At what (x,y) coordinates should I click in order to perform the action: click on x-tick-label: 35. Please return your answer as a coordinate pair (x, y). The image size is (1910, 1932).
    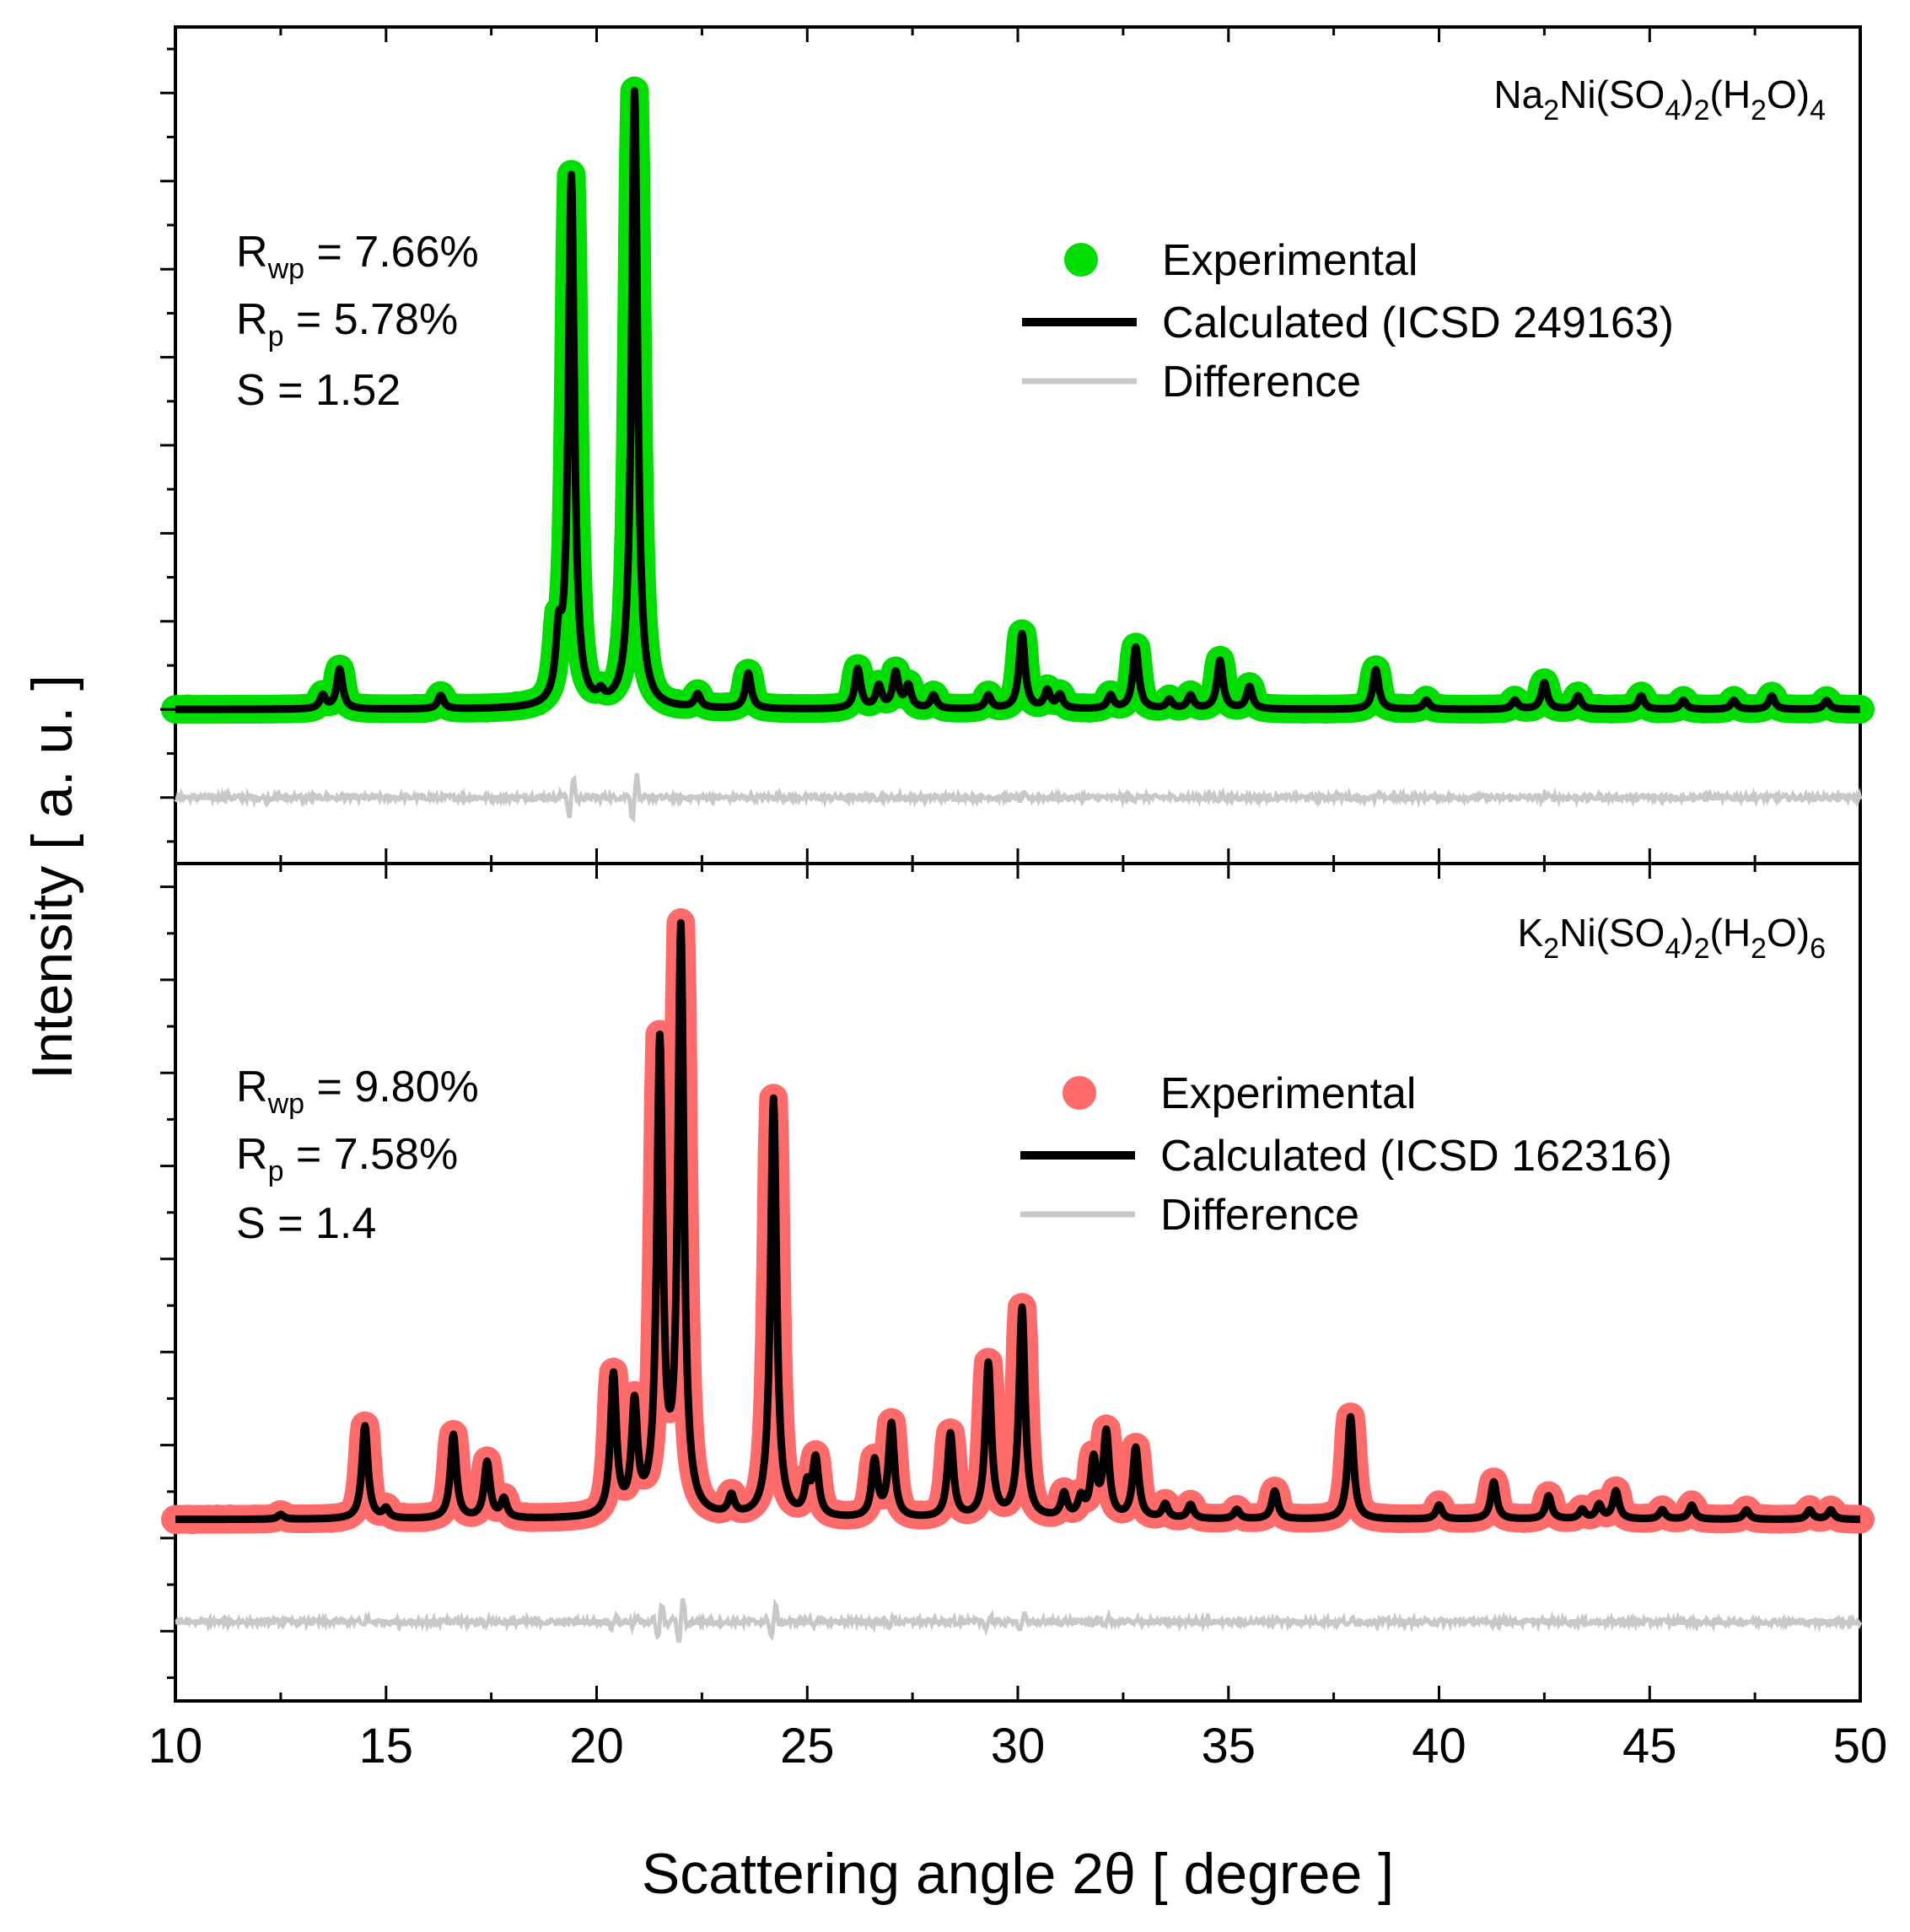
    Looking at the image, I should click on (1229, 1746).